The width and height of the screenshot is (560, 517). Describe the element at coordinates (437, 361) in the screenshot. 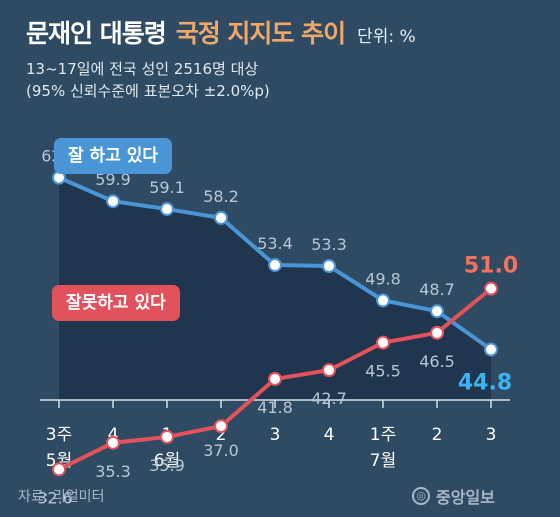

I see `data-label: 46.5` at that location.